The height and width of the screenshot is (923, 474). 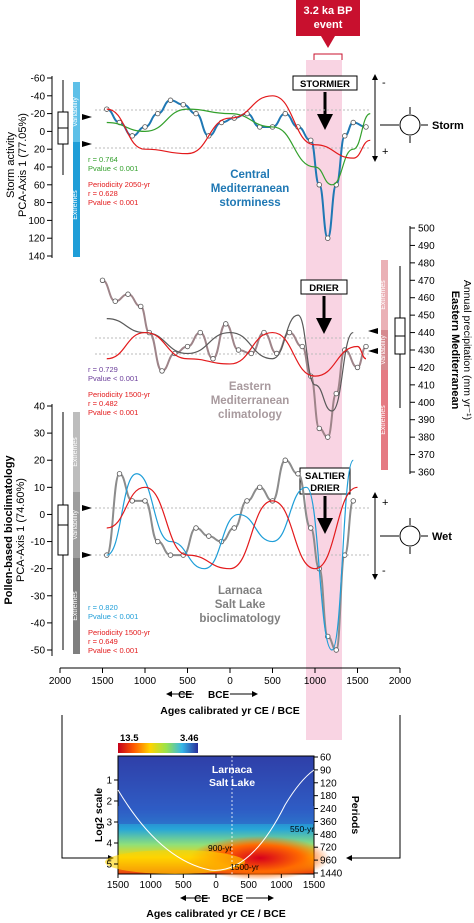 What do you see at coordinates (383, 350) in the screenshot?
I see `middle-variability: Variability` at bounding box center [383, 350].